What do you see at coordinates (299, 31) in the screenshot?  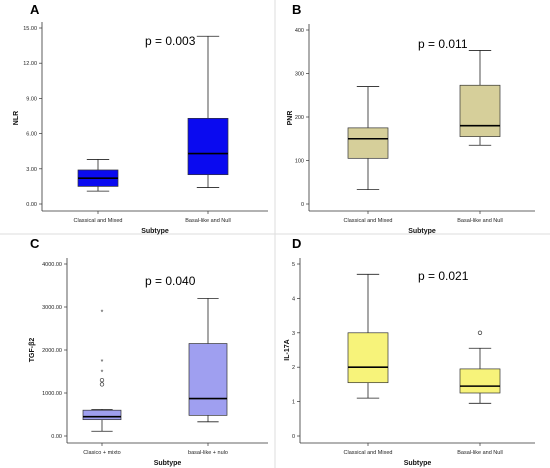 I see `y-tick-label: 400` at bounding box center [299, 31].